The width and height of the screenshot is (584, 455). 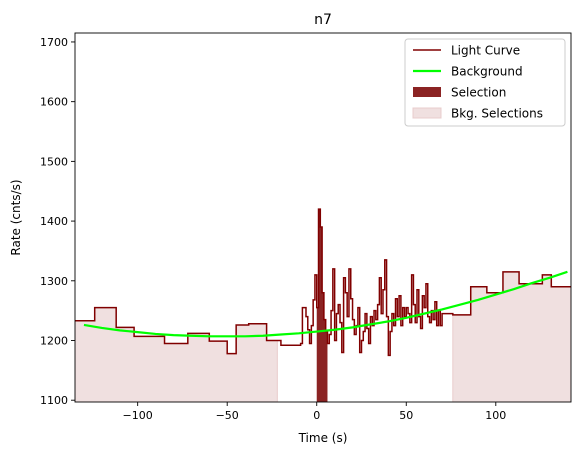 I want to click on y-tick-label: 1300, so click(x=54, y=281).